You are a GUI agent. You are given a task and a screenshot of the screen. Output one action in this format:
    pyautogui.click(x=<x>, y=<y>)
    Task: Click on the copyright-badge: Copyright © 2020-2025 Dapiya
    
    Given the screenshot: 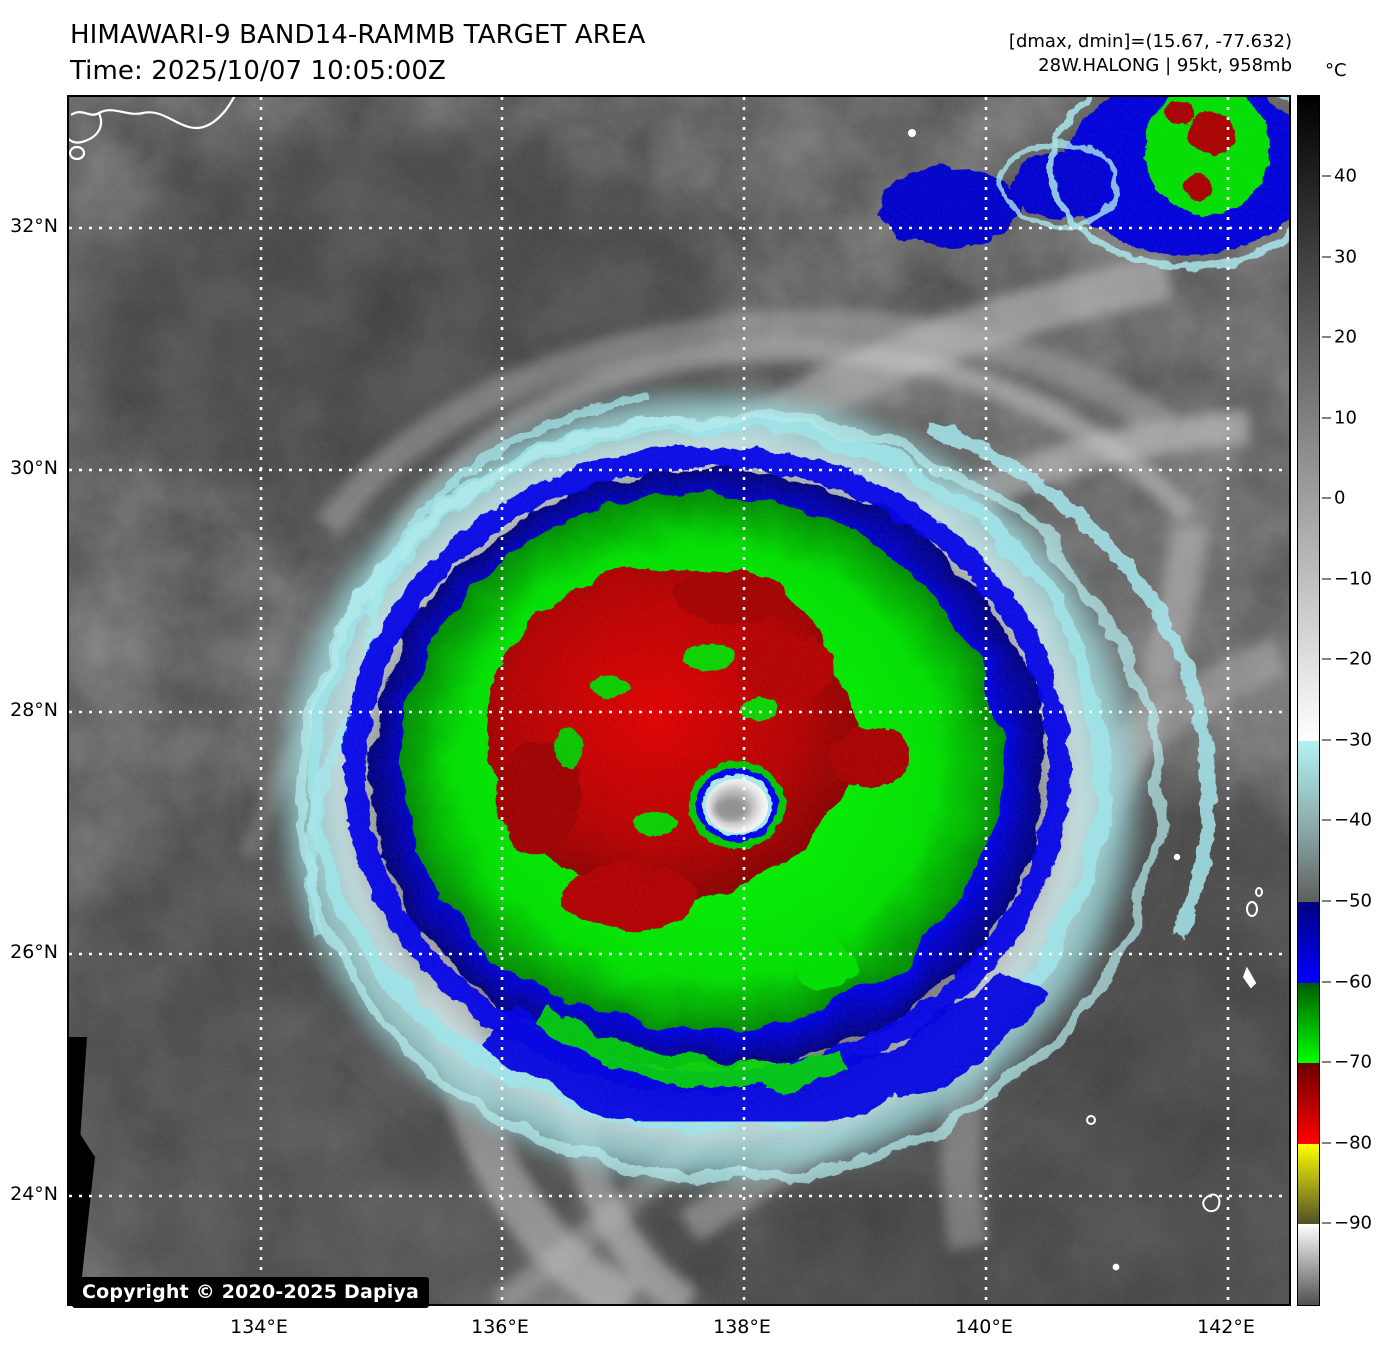 What is the action you would take?
    pyautogui.click(x=251, y=1292)
    